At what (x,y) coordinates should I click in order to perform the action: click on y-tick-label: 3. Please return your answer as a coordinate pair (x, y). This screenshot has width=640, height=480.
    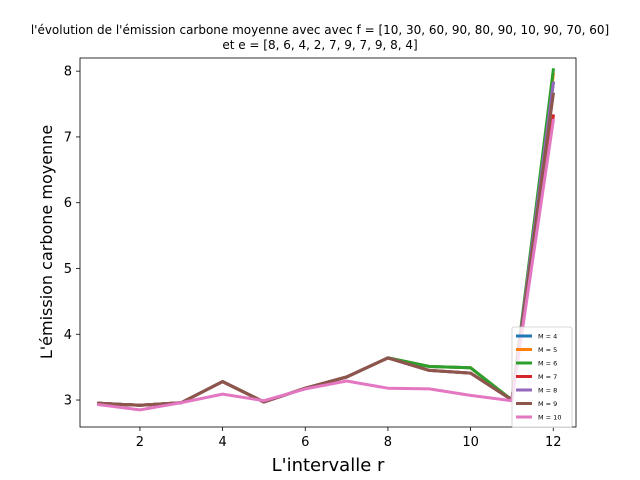
    Looking at the image, I should click on (68, 401).